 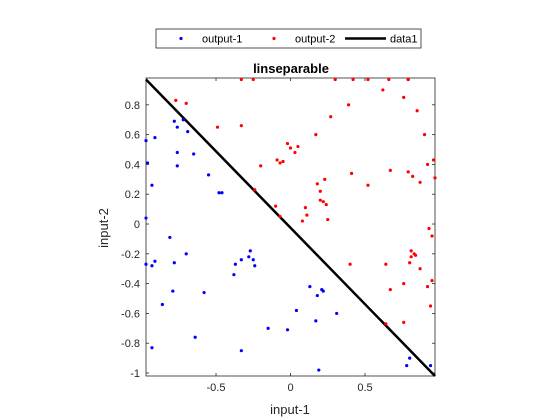 I want to click on y-tick-label: 0.4, so click(x=132, y=165).